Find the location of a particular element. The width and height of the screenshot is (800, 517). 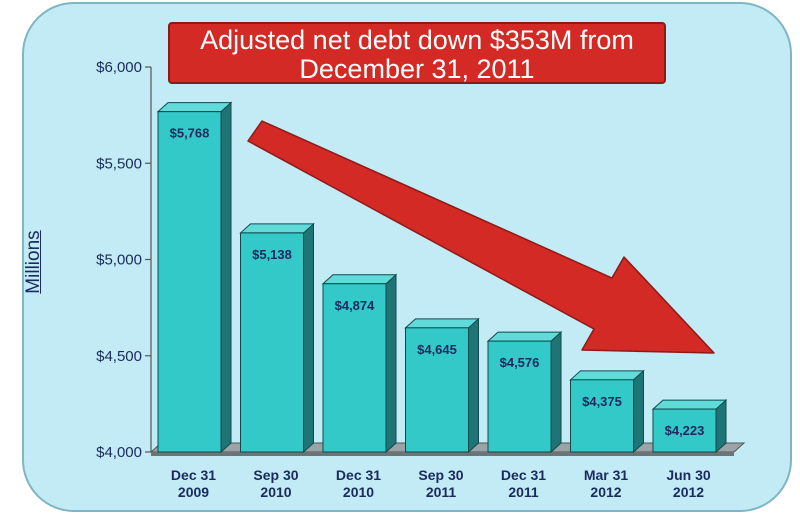

bar-value-label: $5,138 is located at coordinates (272, 254).